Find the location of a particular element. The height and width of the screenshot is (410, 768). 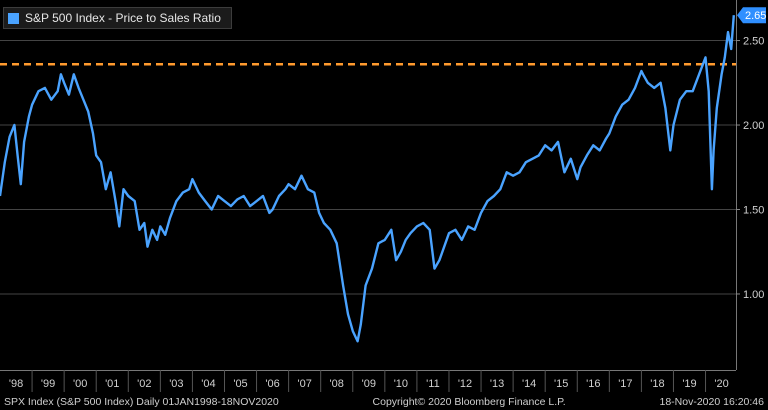

x-tick-label: '19 is located at coordinates (689, 384).